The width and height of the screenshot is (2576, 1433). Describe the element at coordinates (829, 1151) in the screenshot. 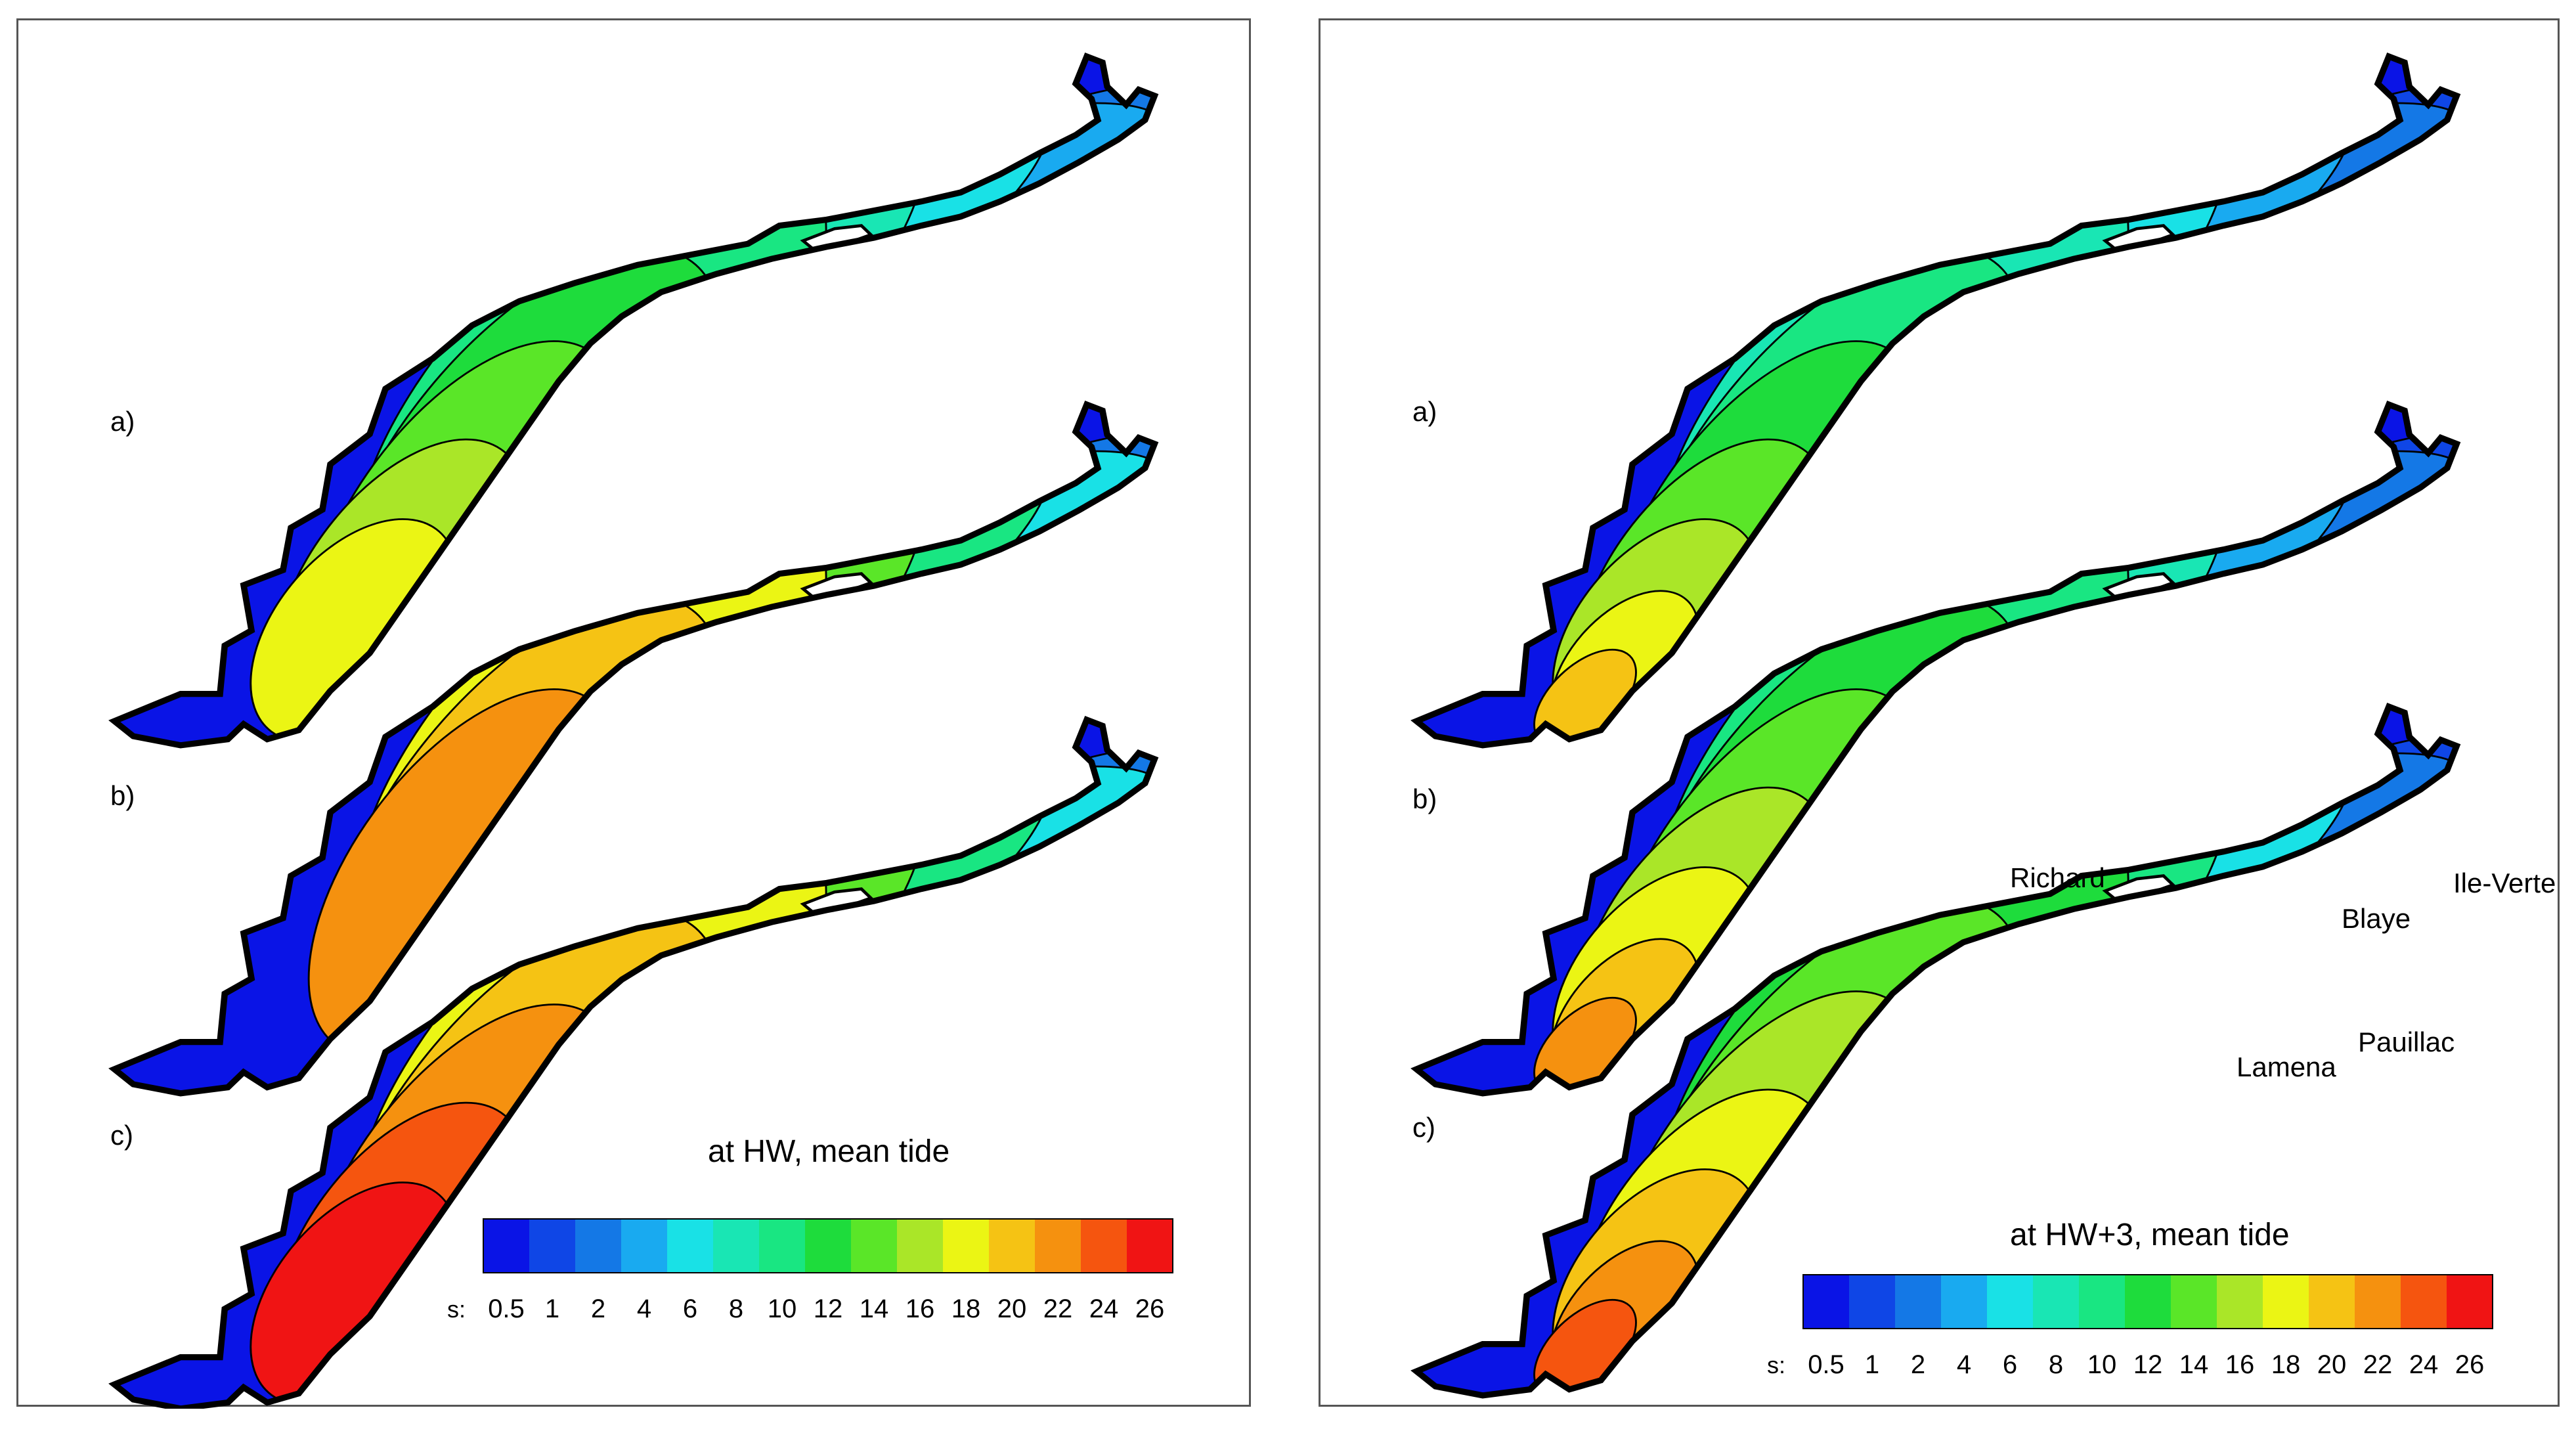

I see `figure-title: at HW, mean tide` at that location.